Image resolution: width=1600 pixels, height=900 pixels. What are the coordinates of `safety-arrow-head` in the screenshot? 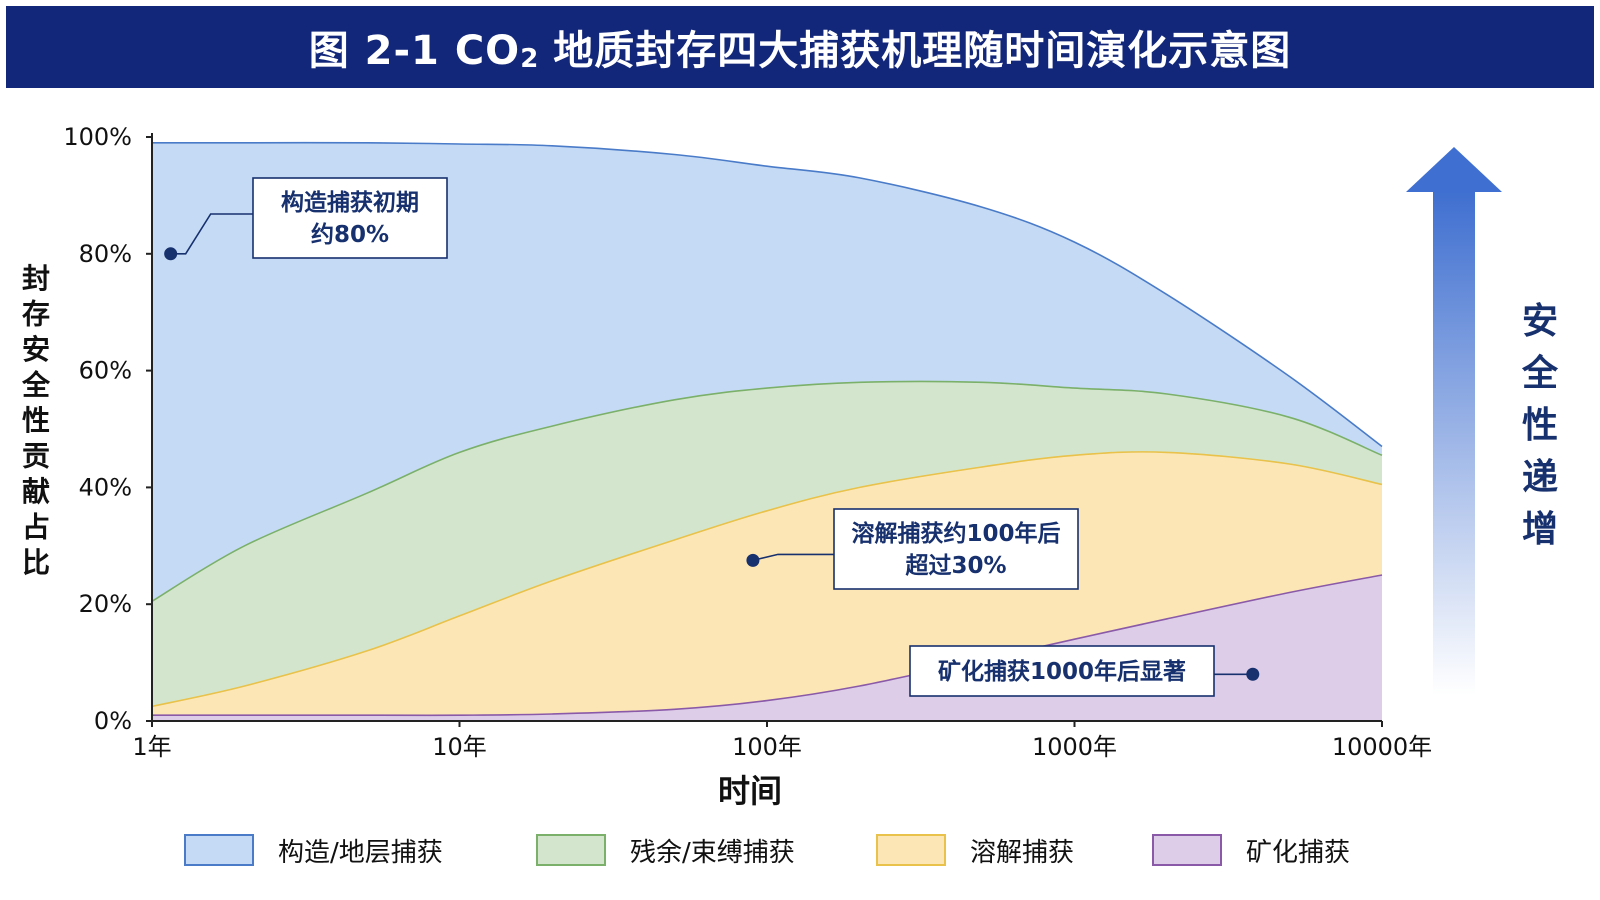 It's located at (1454, 169).